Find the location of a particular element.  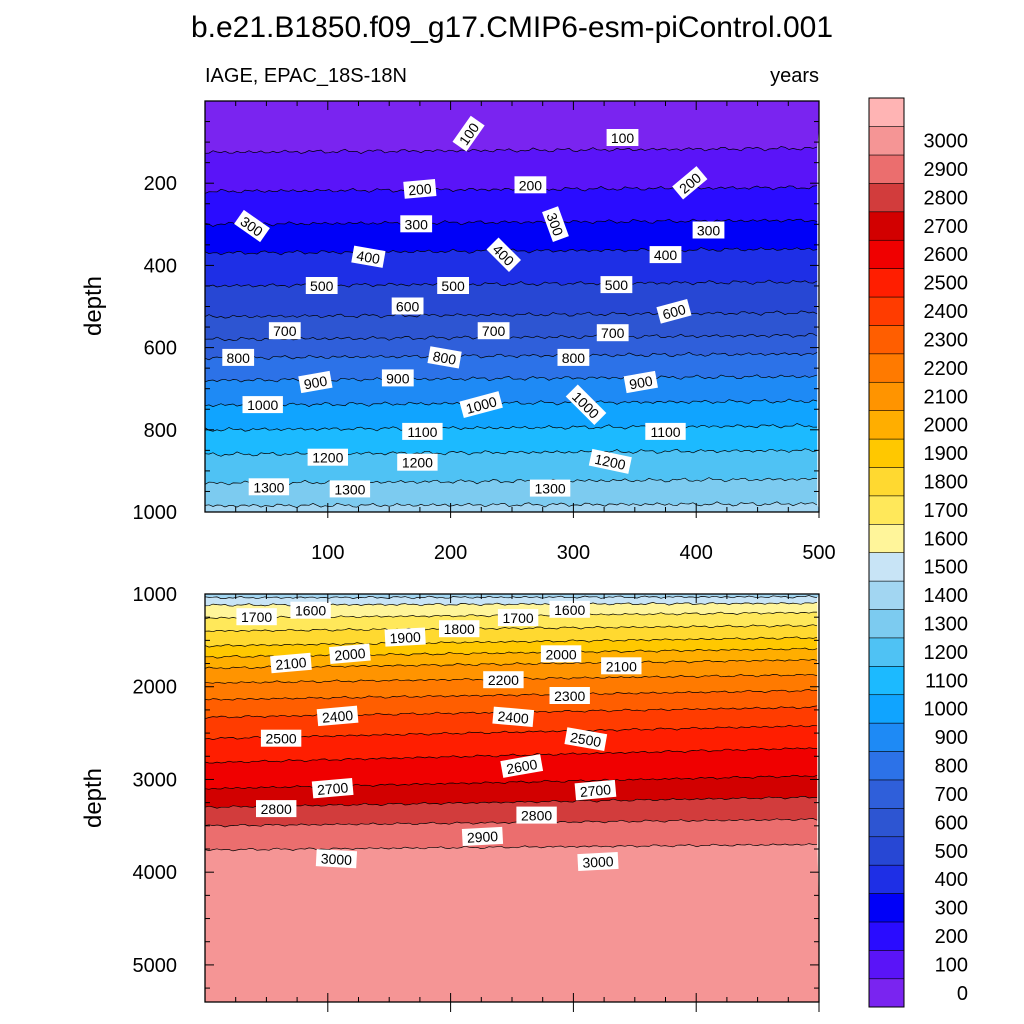

contour-label: 1200 is located at coordinates (327, 457).